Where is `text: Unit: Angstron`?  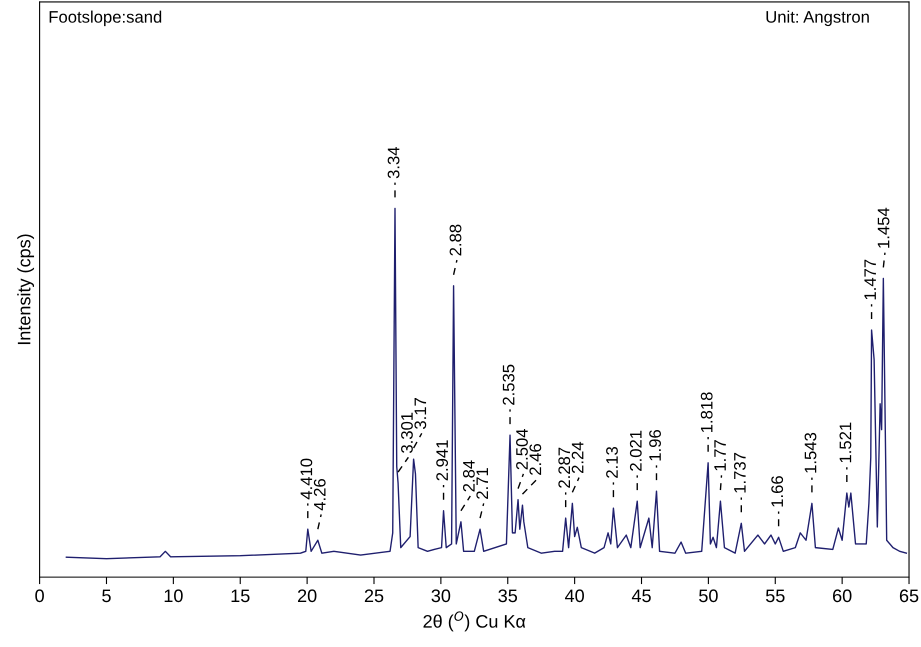
text: Unit: Angstron is located at coordinates (817, 18).